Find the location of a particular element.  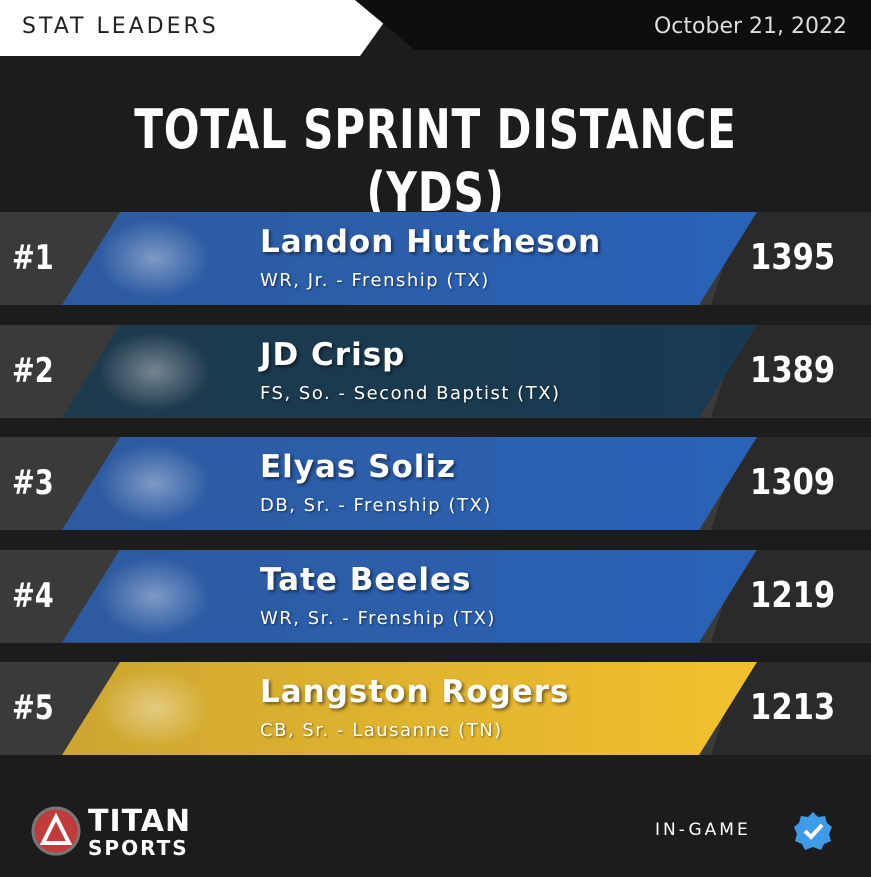

title: TOTAL SPRINT DISTANCE (YDS) is located at coordinates (435, 161).